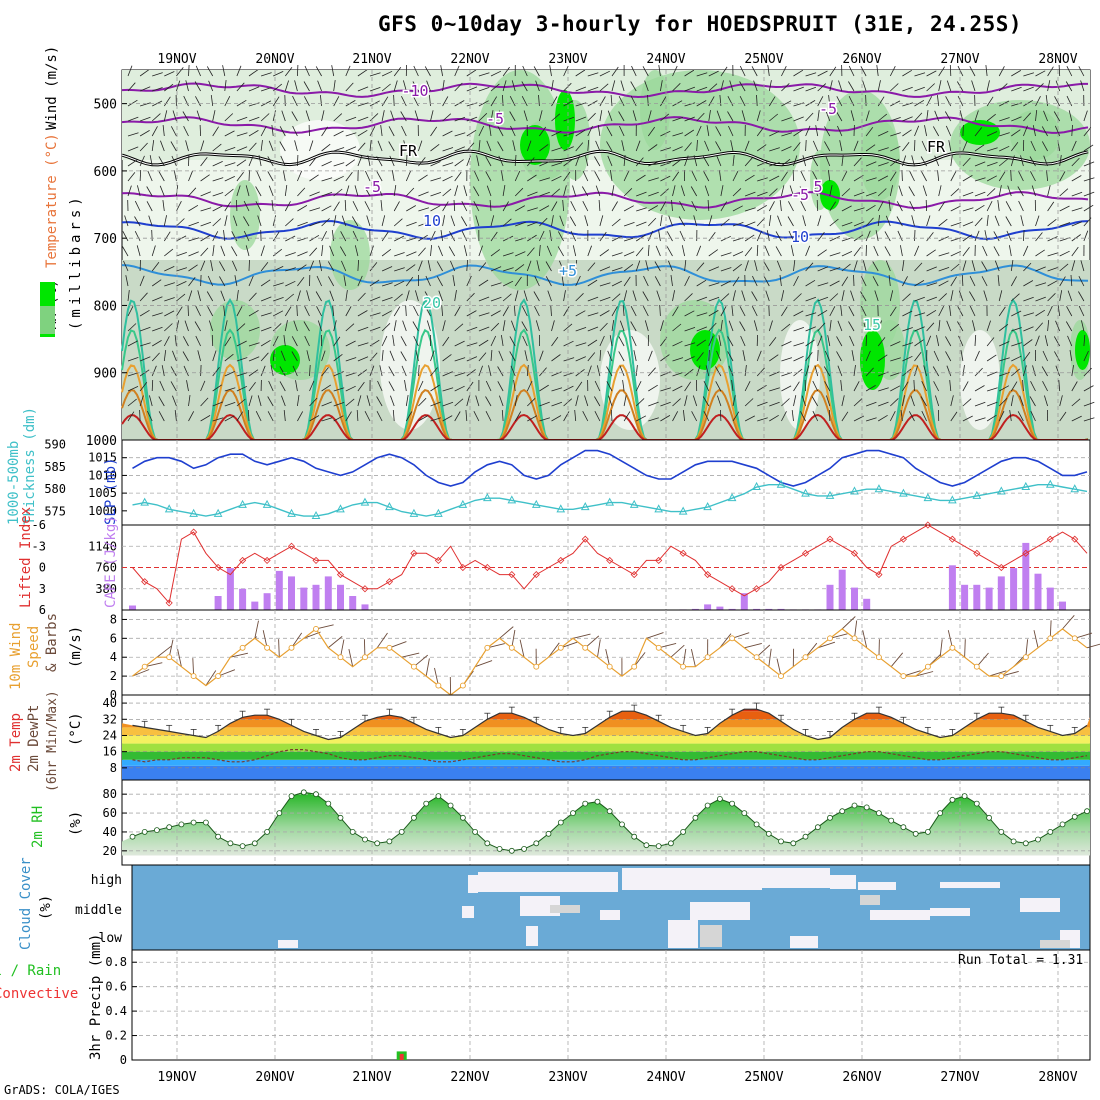  Describe the element at coordinates (432, 303) in the screenshot. I see `contour-label: 20` at that location.